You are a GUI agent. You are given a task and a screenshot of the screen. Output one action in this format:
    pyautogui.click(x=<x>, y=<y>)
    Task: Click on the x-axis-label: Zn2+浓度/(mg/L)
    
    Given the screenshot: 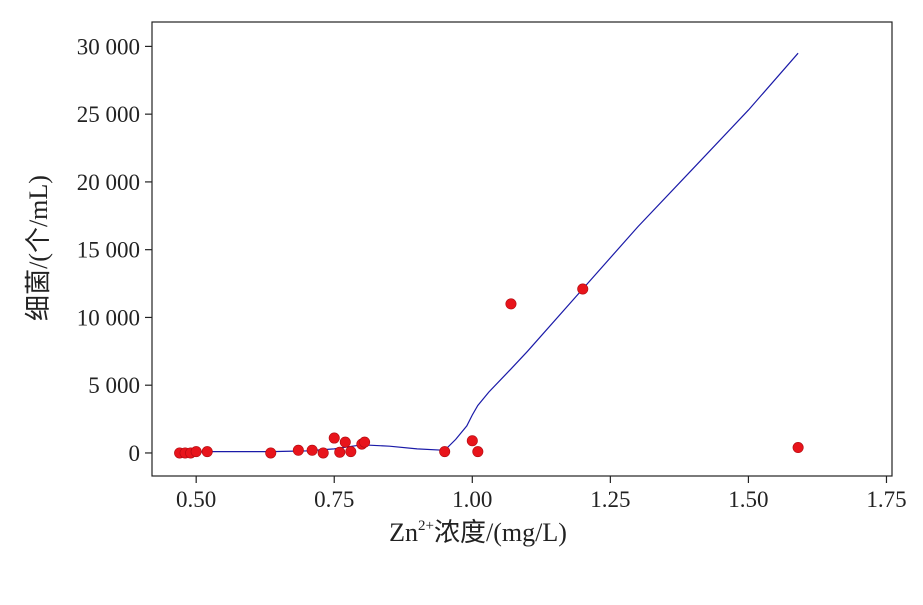 What is the action you would take?
    pyautogui.click(x=478, y=532)
    